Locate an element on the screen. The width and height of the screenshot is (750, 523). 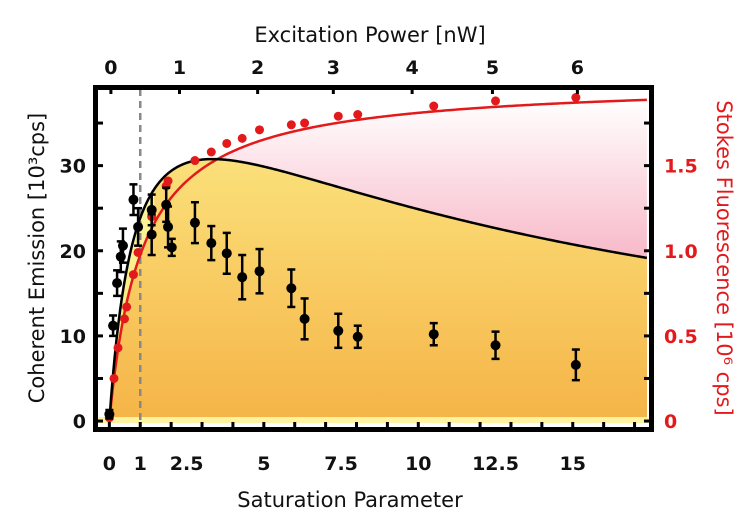
x-axis-title: Saturation Parameter is located at coordinates (350, 500).